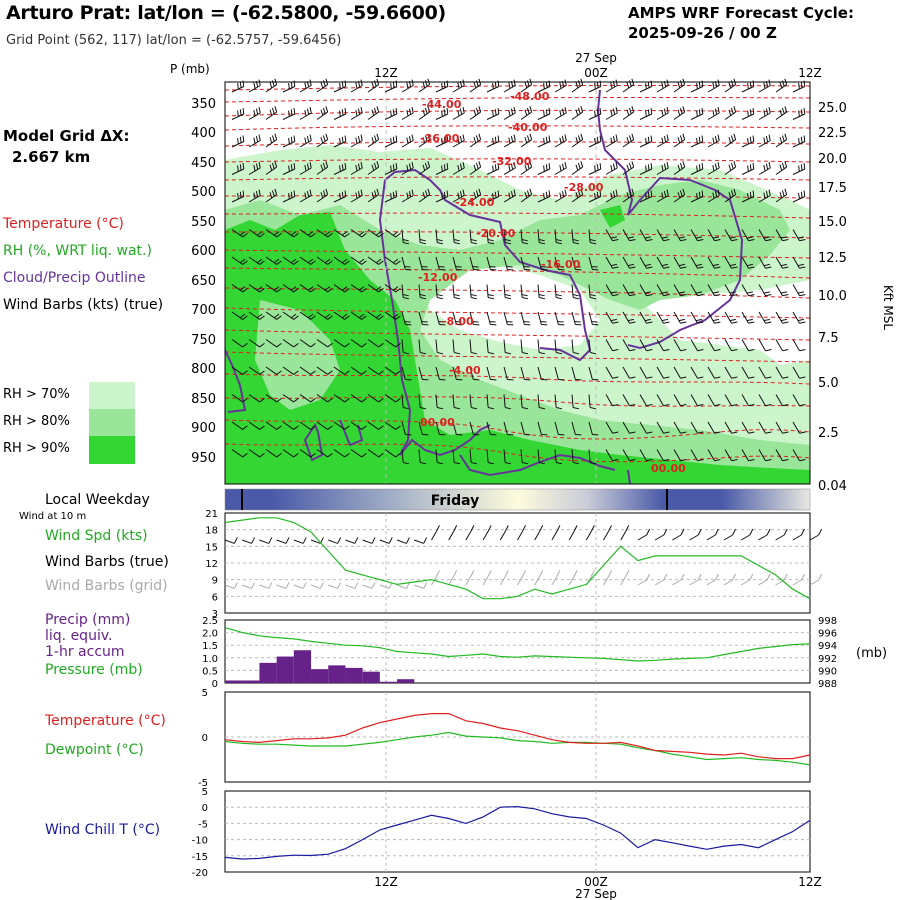 The image size is (900, 900). I want to click on isotherm-label: -8.00, so click(458, 321).